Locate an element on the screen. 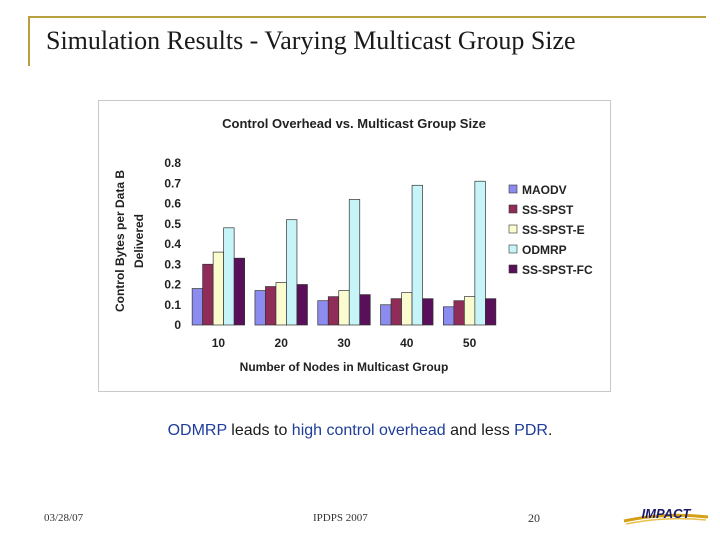 This screenshot has width=720, height=540. legend-label-ss-spst-fc: SS-SPST-FC is located at coordinates (557, 270).